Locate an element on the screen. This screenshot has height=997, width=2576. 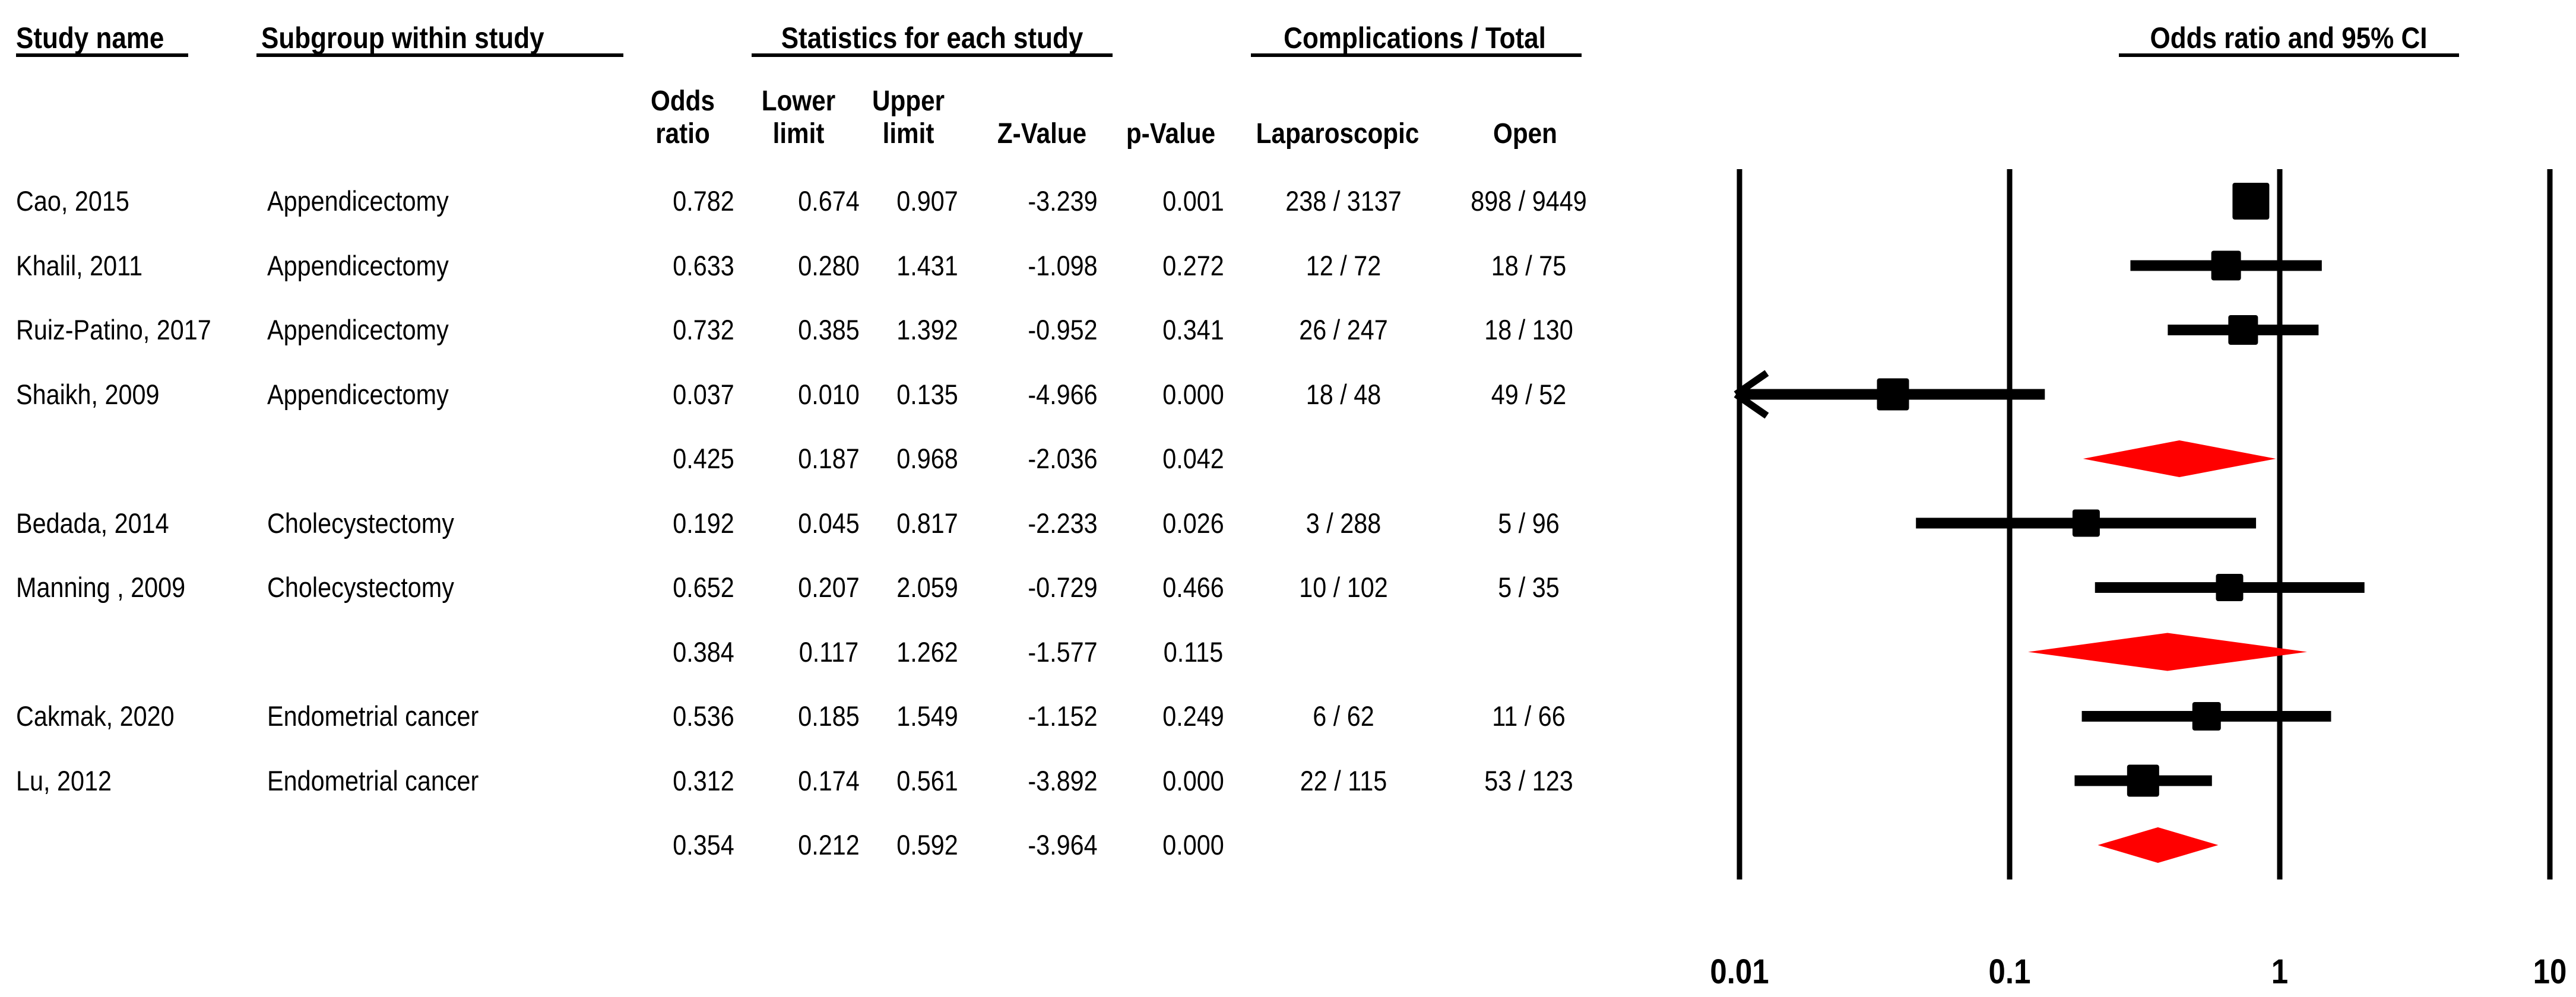
axis-tick-label: 1 is located at coordinates (2280, 971).